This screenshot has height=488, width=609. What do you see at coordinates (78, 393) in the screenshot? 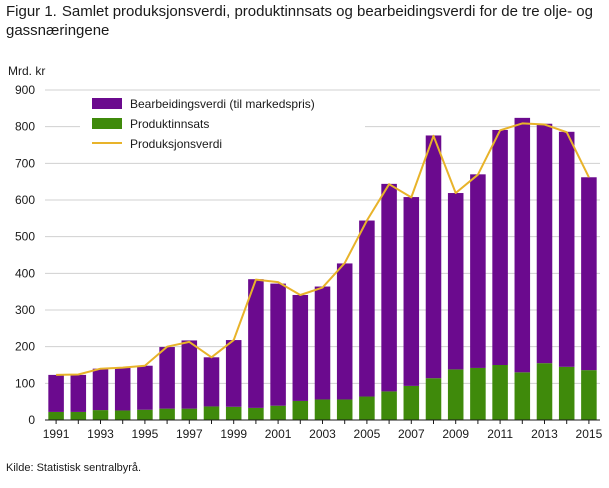
I see `bar-bearbeidingsverdi-1992` at bounding box center [78, 393].